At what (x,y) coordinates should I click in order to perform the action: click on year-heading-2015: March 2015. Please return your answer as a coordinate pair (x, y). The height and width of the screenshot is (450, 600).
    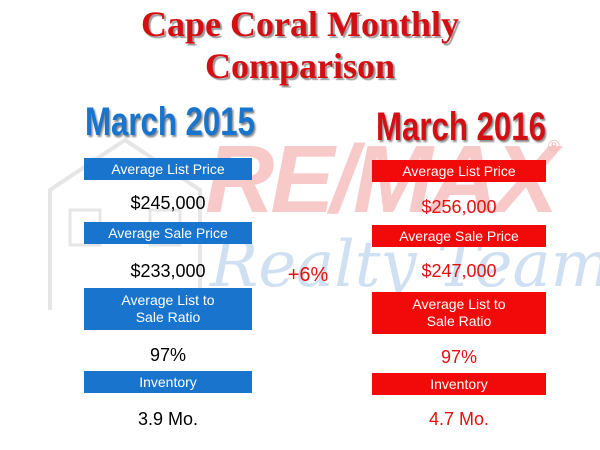
    Looking at the image, I should click on (170, 122).